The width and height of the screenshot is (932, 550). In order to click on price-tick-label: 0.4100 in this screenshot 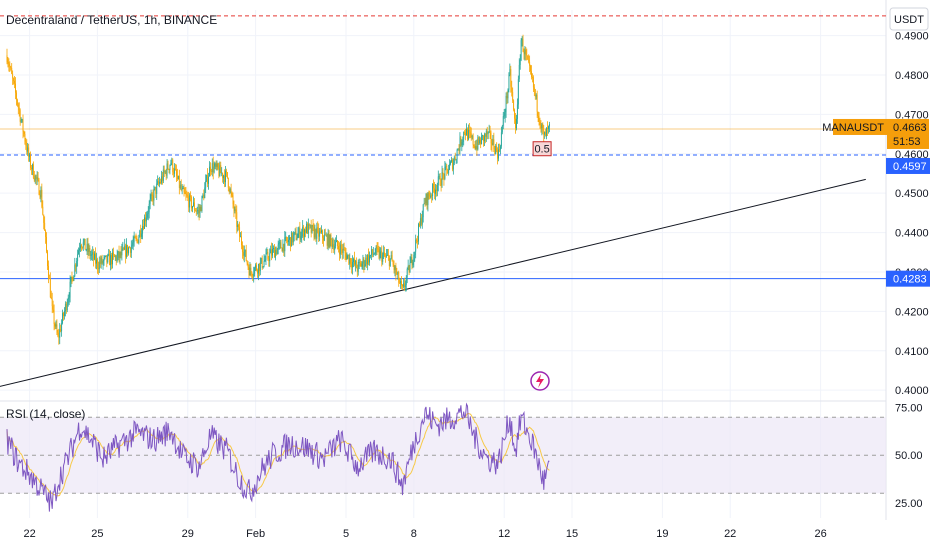, I will do `click(912, 352)`.